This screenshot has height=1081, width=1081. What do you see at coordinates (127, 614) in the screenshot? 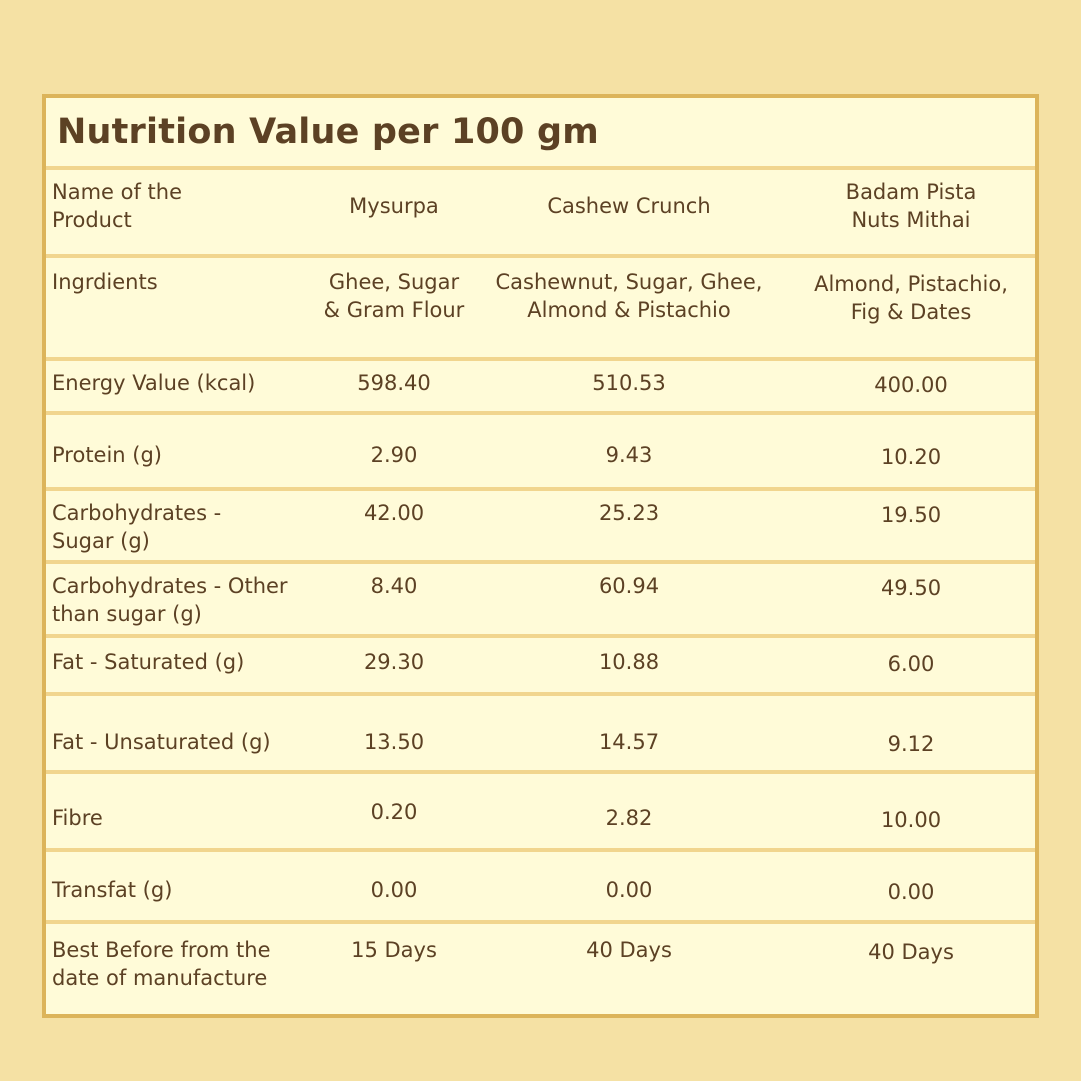
I see `row-label-line: than sugar (g)` at bounding box center [127, 614].